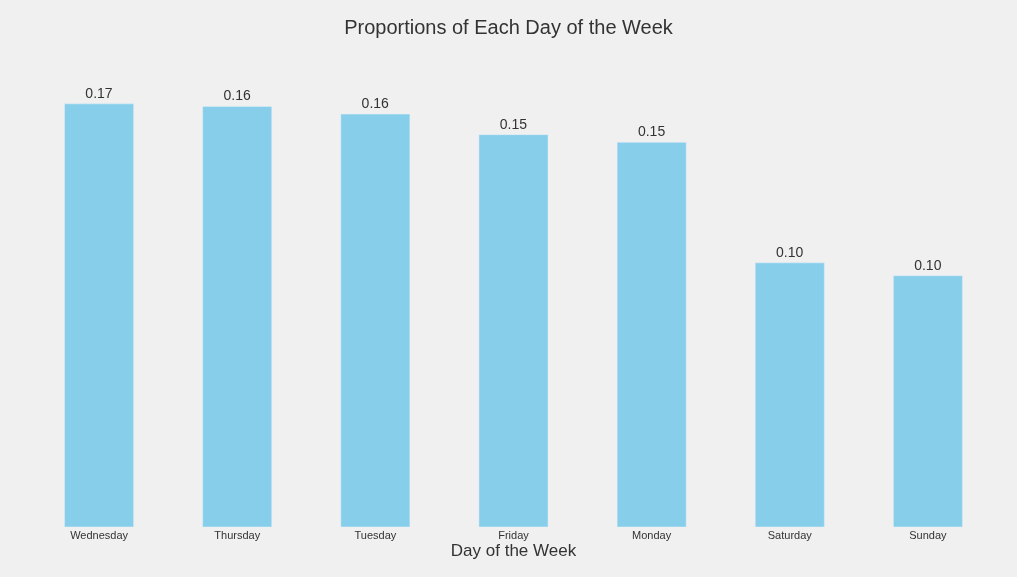 The width and height of the screenshot is (1017, 577). I want to click on data-label: 0.17, so click(99, 92).